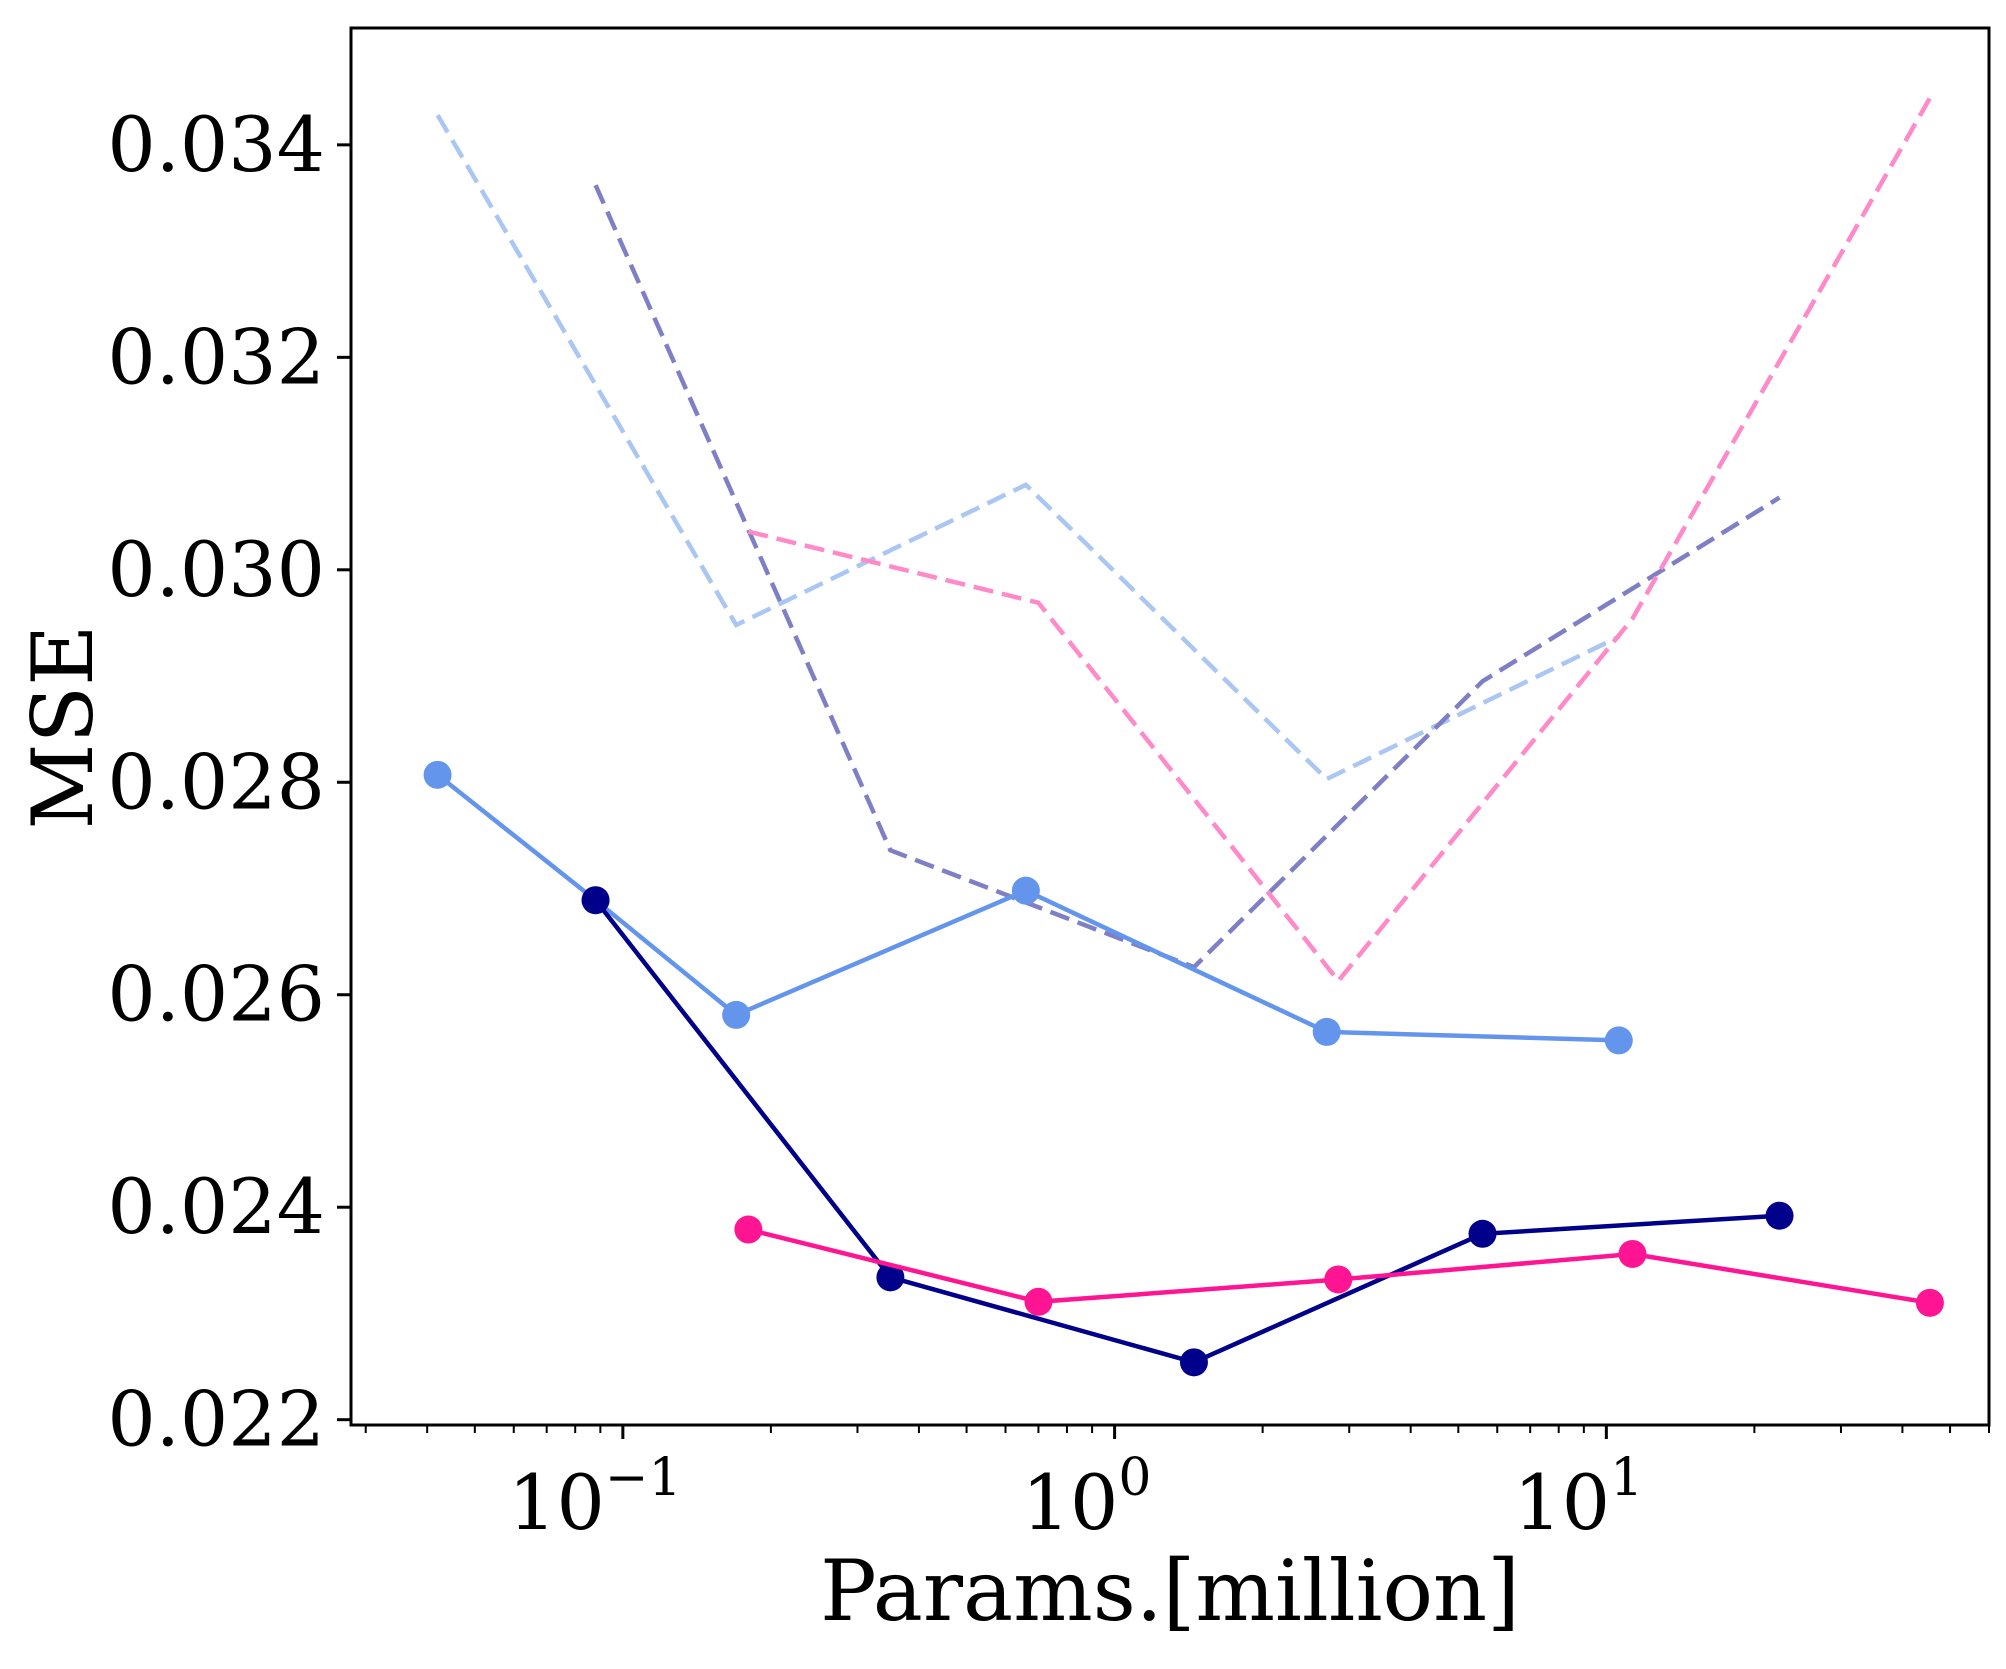  What do you see at coordinates (216, 144) in the screenshot?
I see `y-tick-label: 0.034` at bounding box center [216, 144].